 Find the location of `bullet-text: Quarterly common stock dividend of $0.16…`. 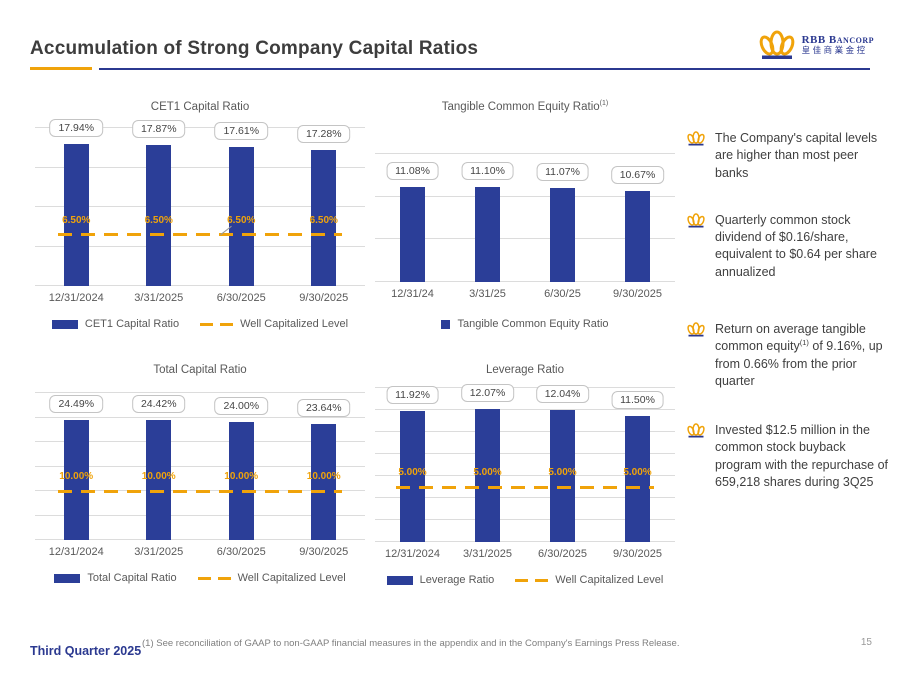

bullet-text: Quarterly common stock dividend of $0.16… is located at coordinates (802, 246).